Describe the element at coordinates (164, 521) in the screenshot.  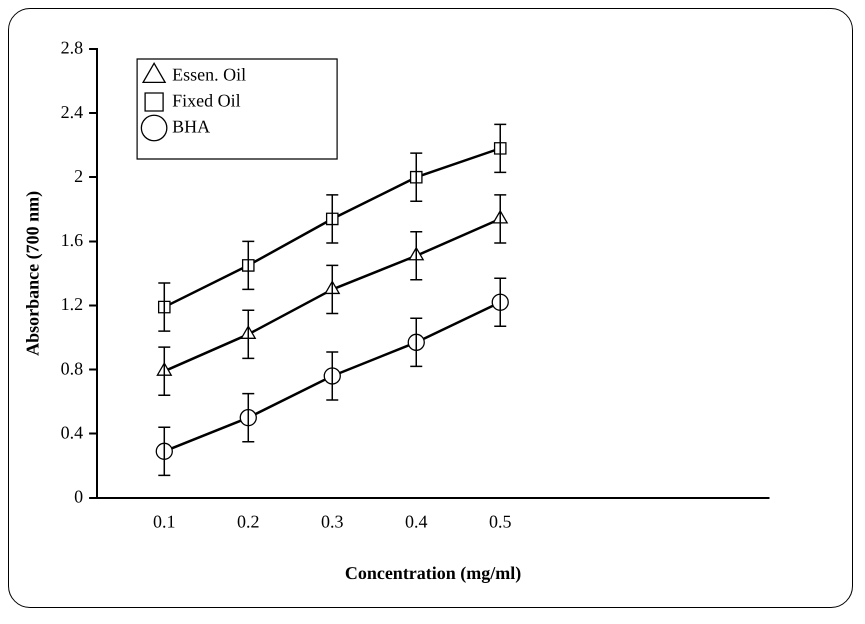
I see `x-tick-label: 0.1` at that location.